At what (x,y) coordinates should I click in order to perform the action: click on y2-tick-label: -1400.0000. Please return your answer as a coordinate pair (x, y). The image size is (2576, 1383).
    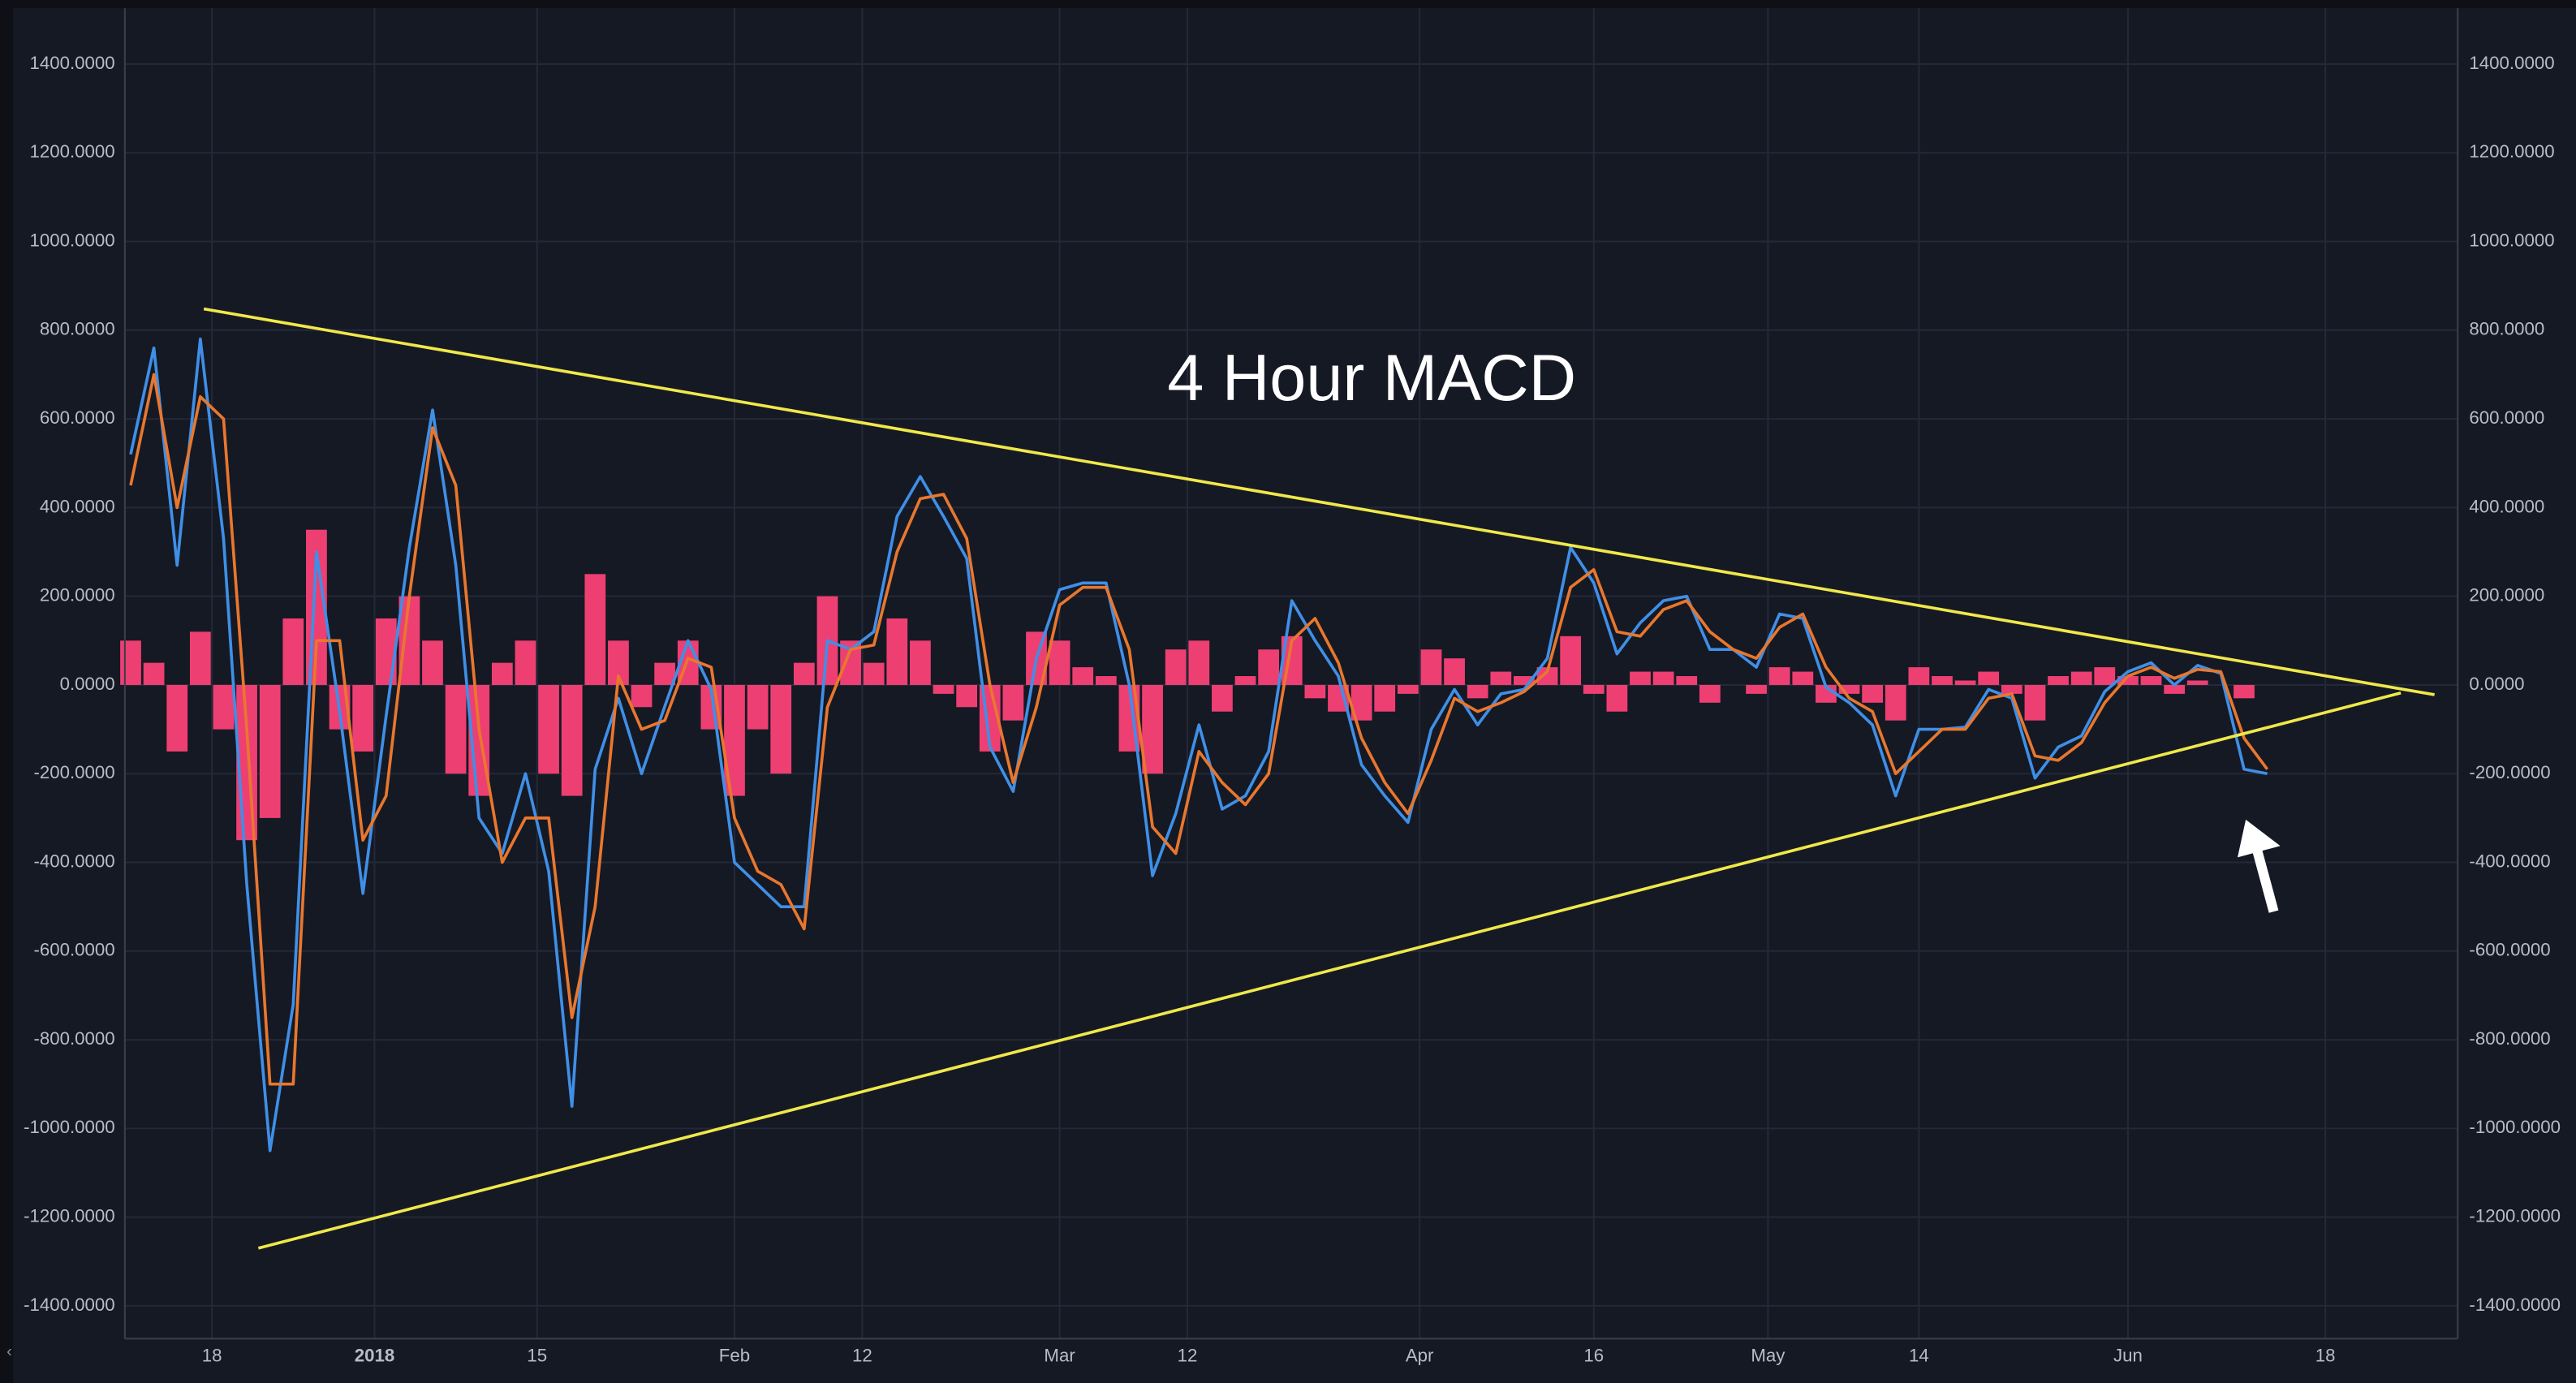
    Looking at the image, I should click on (2515, 1305).